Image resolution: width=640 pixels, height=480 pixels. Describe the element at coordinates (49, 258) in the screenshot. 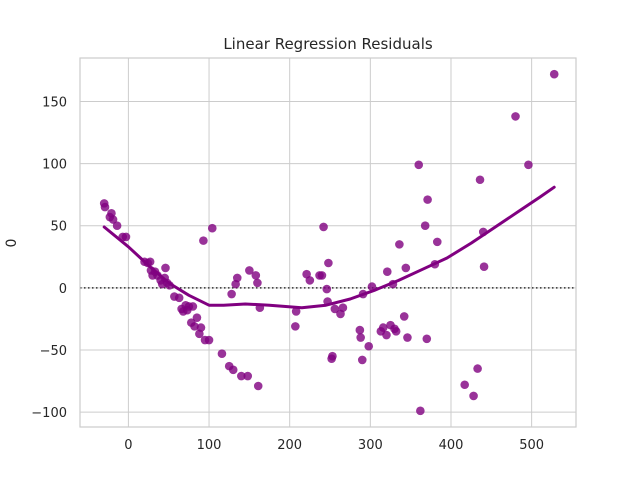

I see `y-tick-labels: −100 −50 0 50 100 150` at that location.